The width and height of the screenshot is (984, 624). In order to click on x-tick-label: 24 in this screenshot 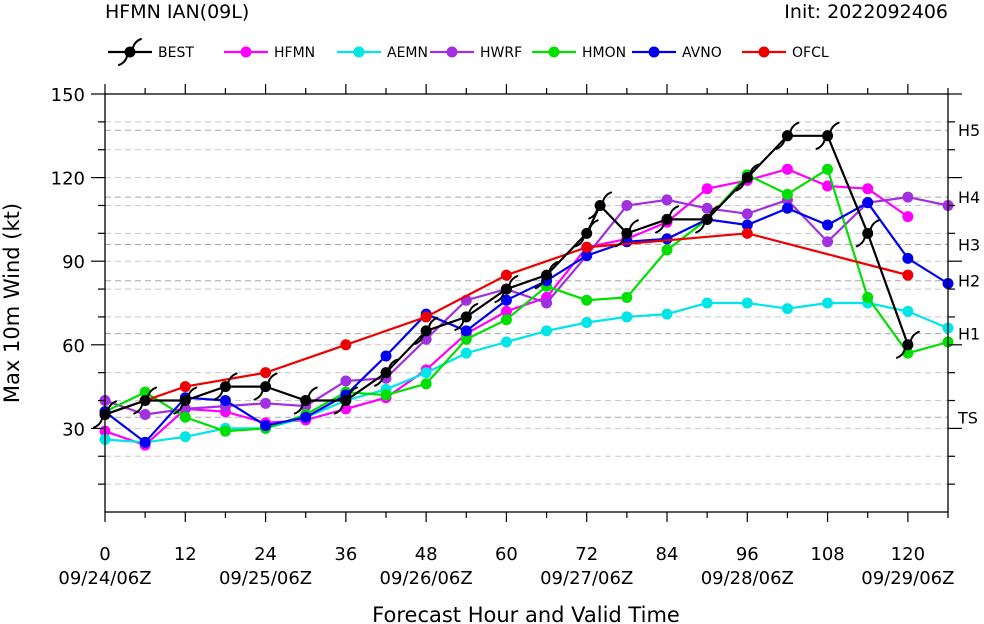, I will do `click(265, 554)`.